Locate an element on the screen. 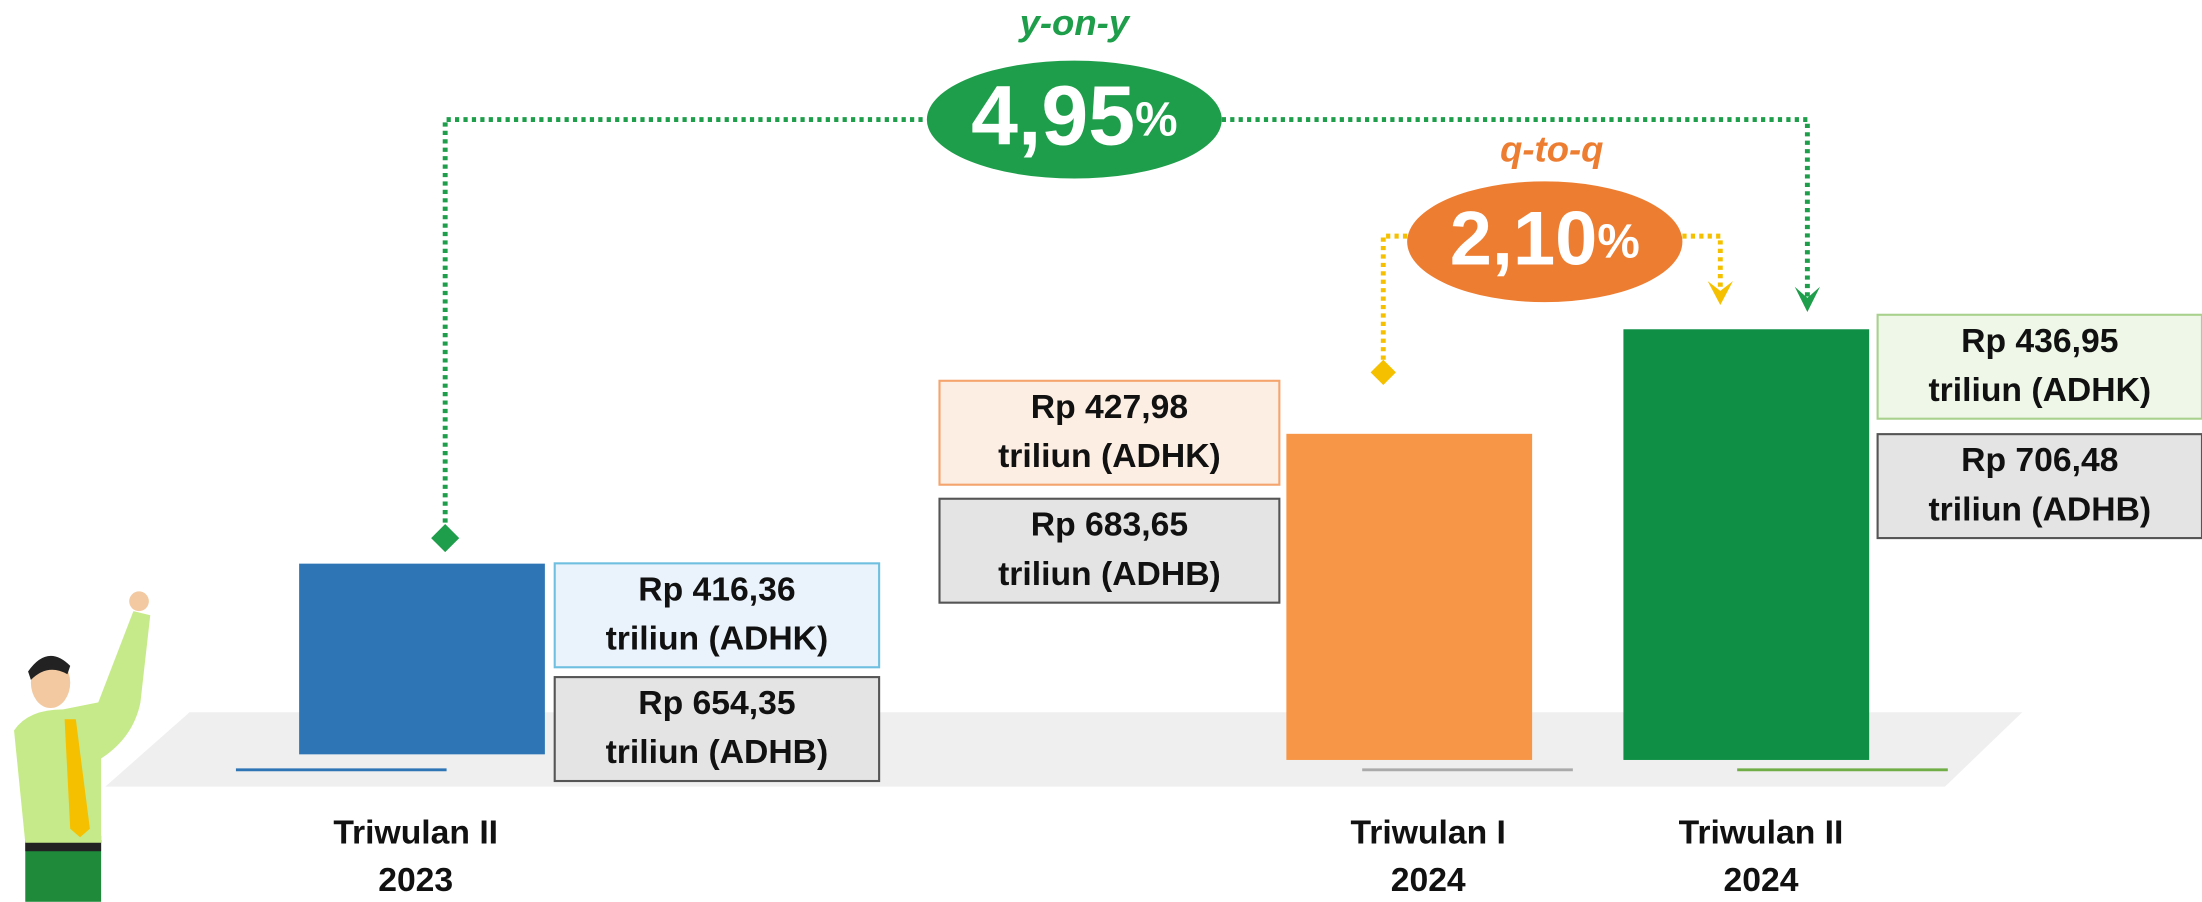 This screenshot has width=2202, height=902. growth-name: q-to-q is located at coordinates (1551, 149).